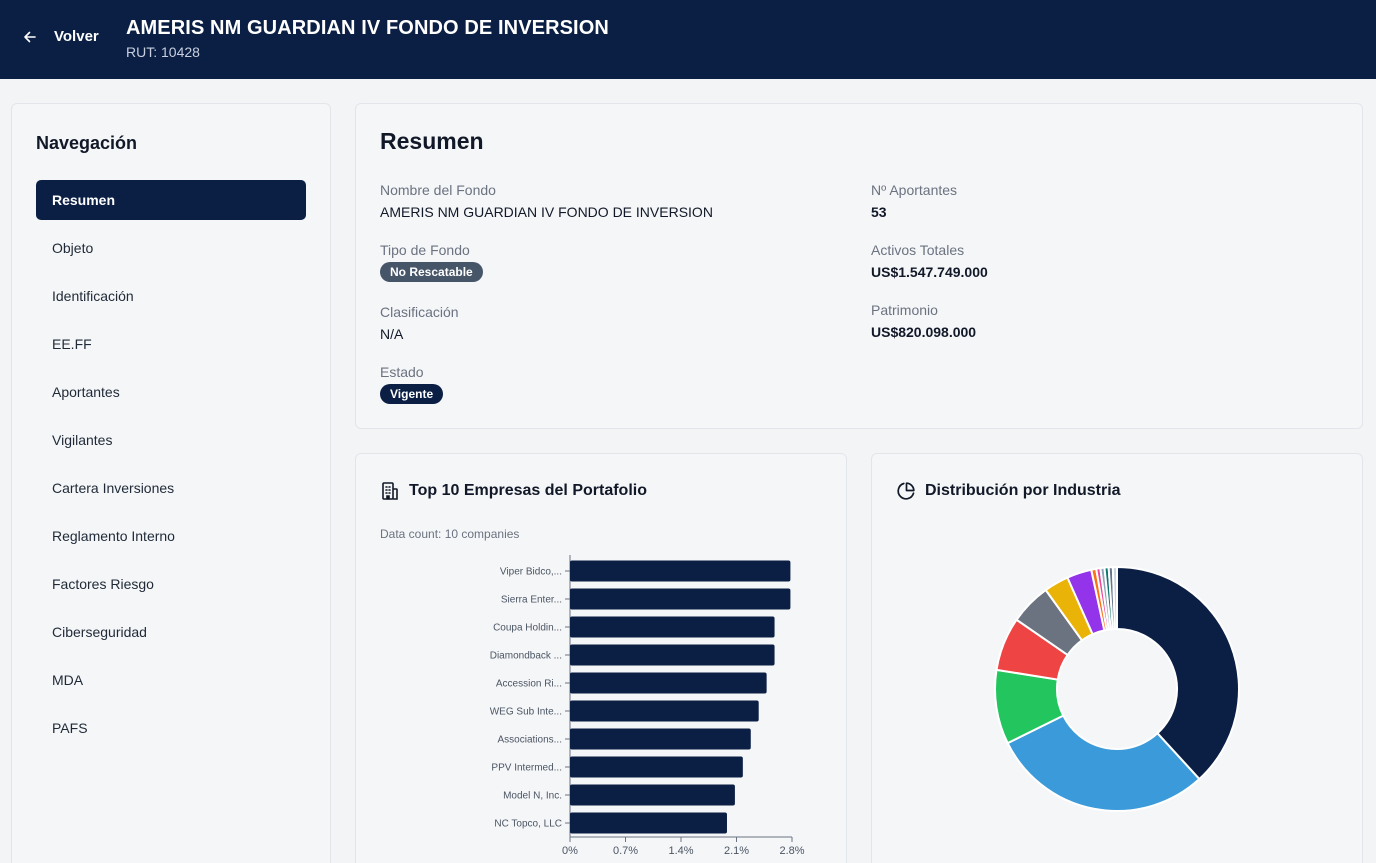  I want to click on field-aportantes: Nº Aportantes 53, so click(914, 201).